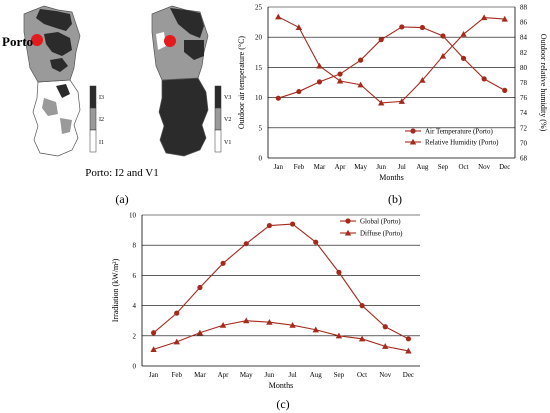  I want to click on scale-right-label-3: V1, so click(227, 143).